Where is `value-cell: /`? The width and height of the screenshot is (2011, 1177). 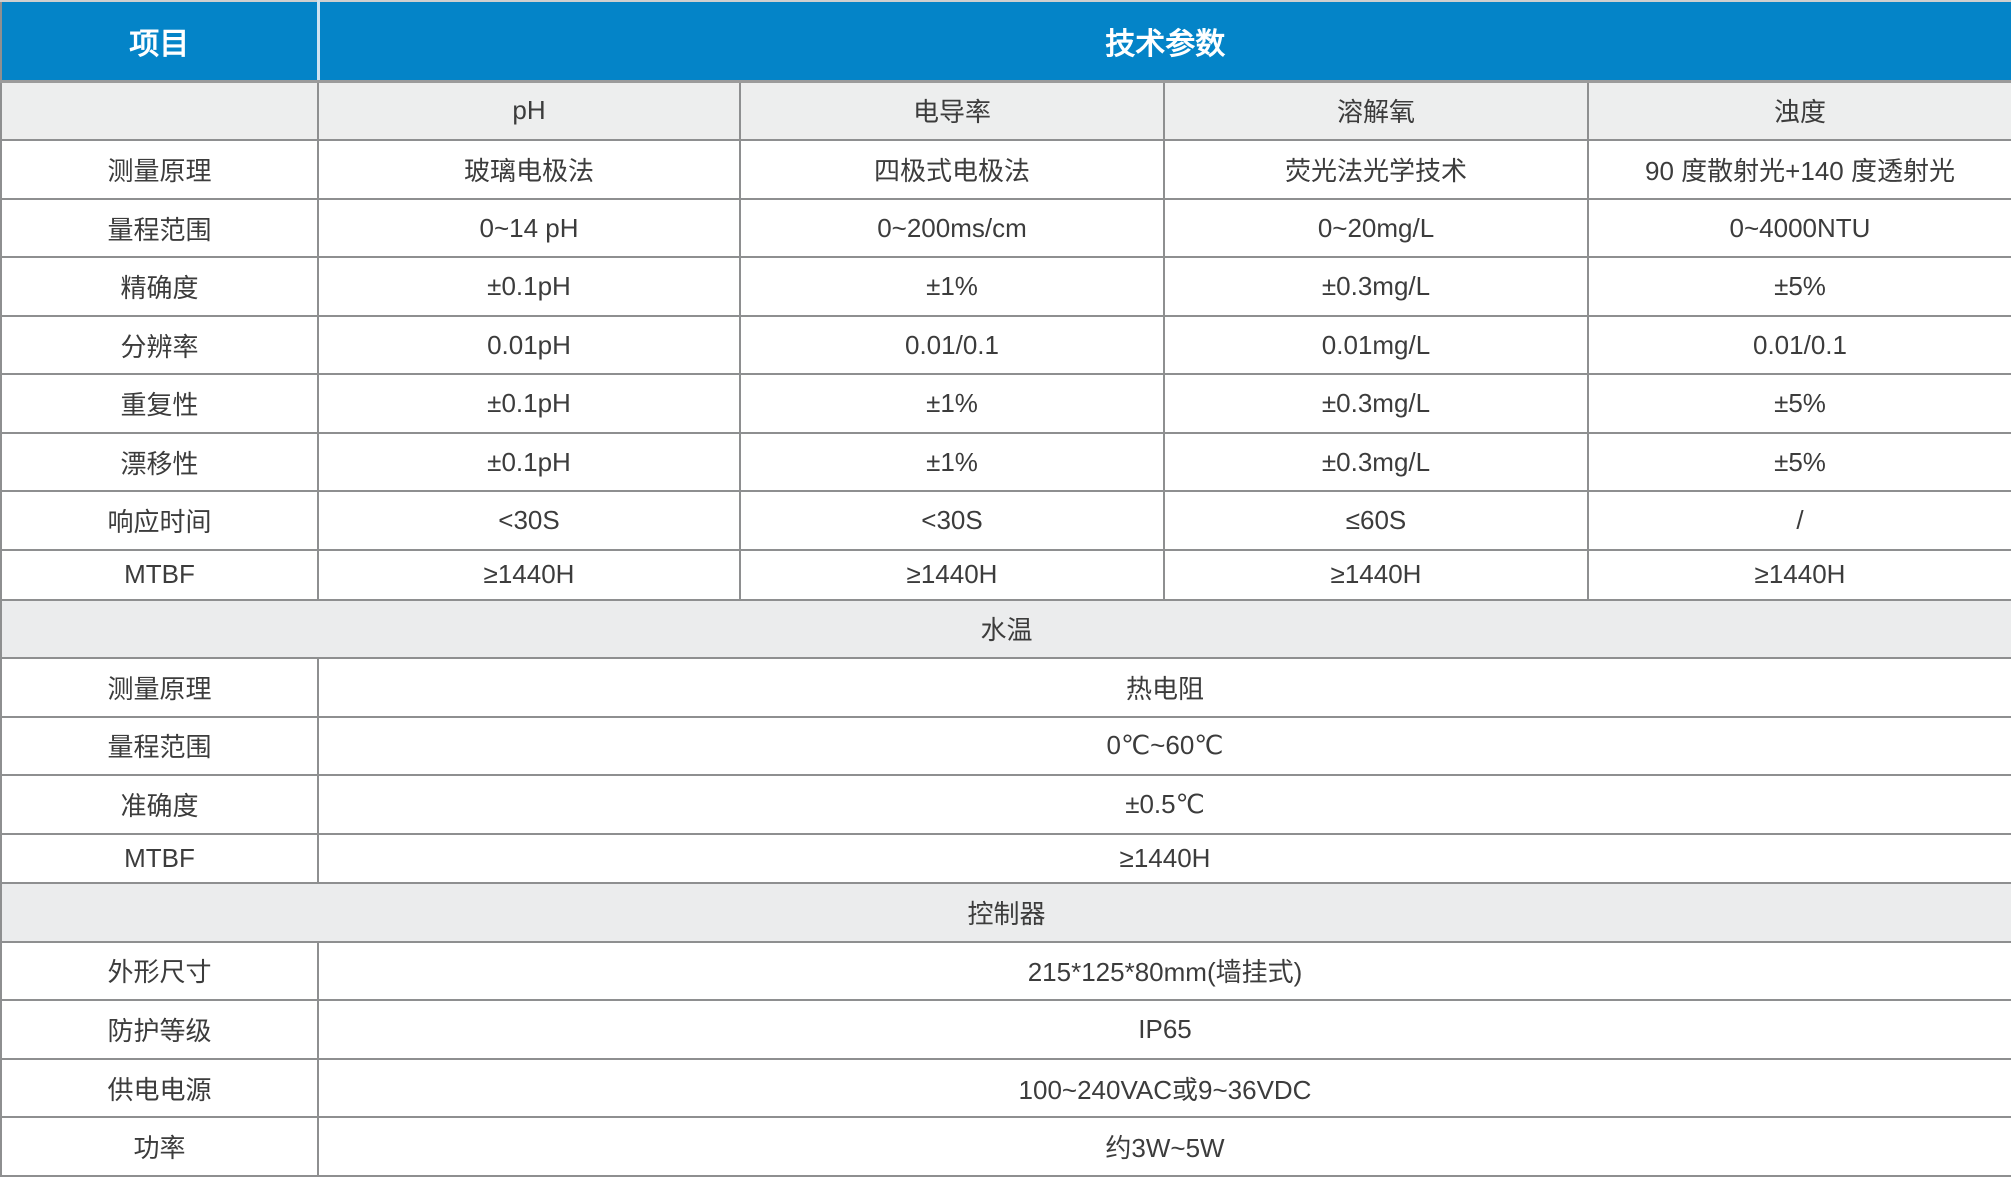
value-cell: / is located at coordinates (1799, 520).